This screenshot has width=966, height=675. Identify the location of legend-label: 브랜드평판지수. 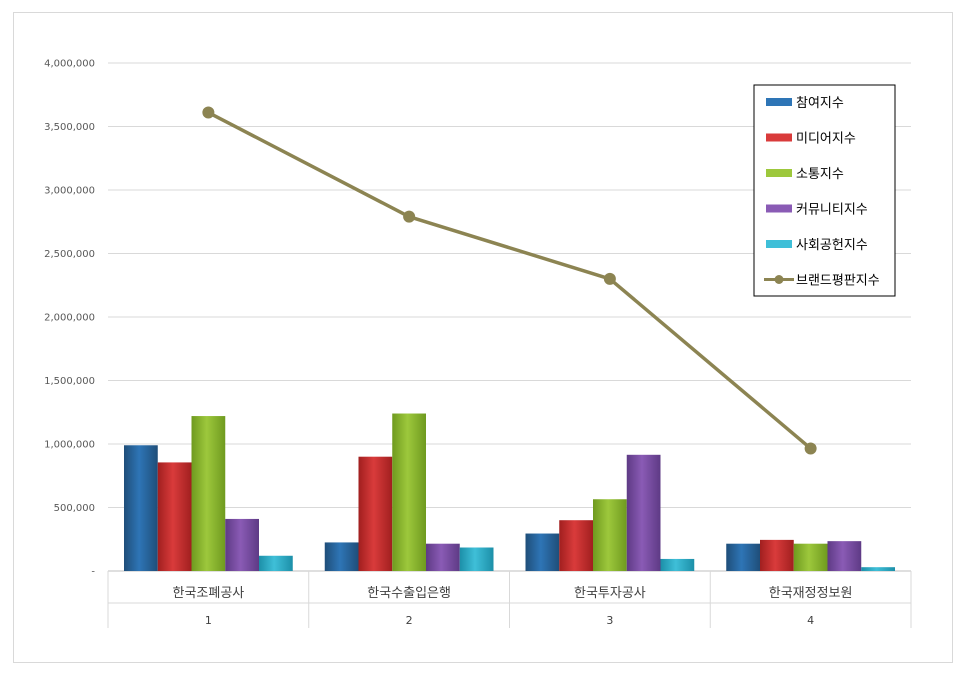
(838, 281).